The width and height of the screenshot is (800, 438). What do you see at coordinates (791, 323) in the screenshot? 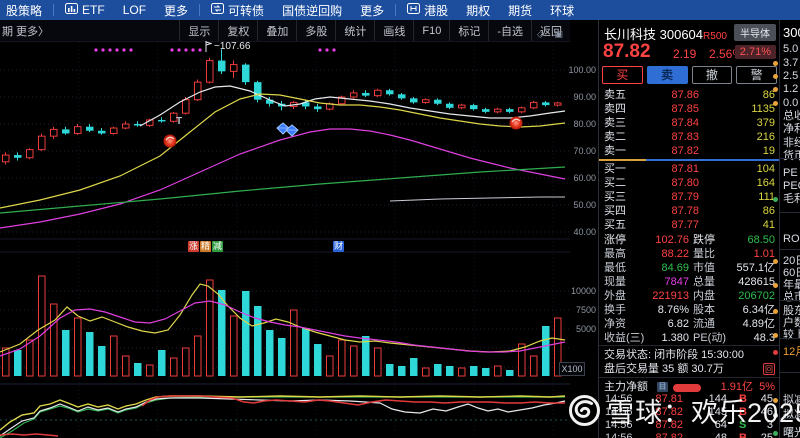
I see `side-column-item: 户数` at bounding box center [791, 323].